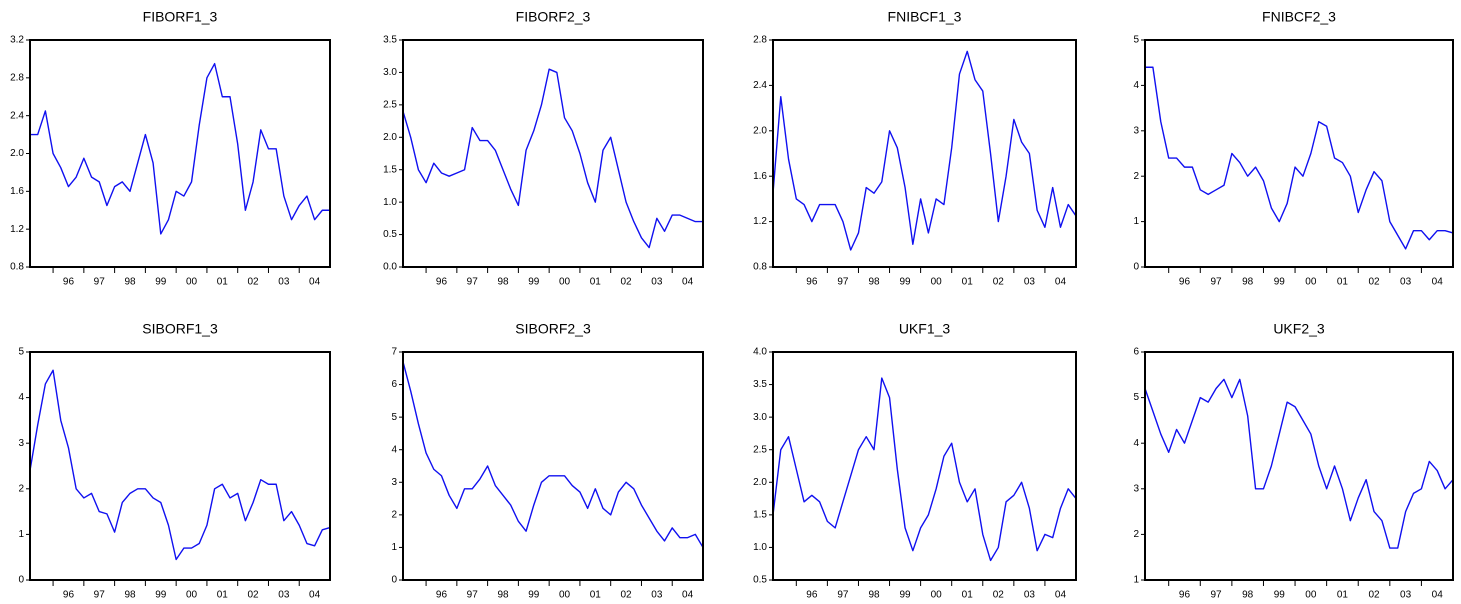 The height and width of the screenshot is (604, 1461). What do you see at coordinates (553, 17) in the screenshot?
I see `chart-title: FIBORF2_3` at bounding box center [553, 17].